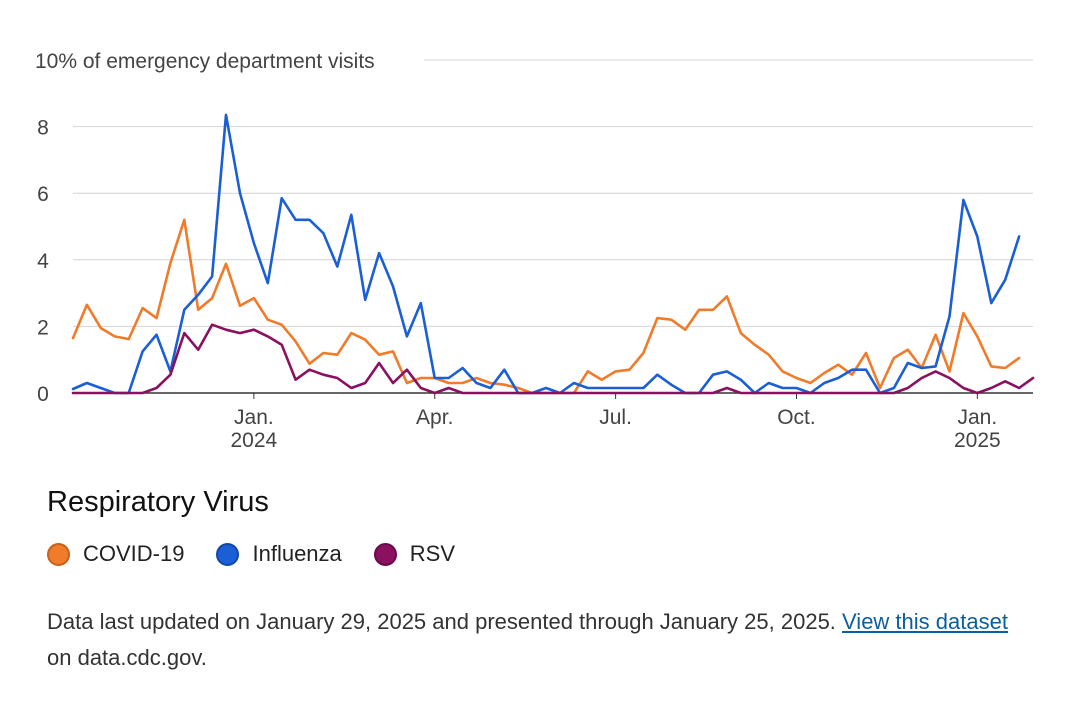  I want to click on x-tick-label: Oct., so click(796, 417).